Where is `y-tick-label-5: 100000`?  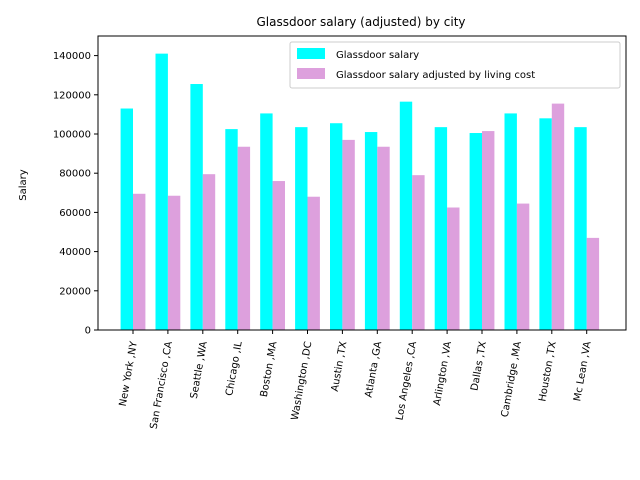 y-tick-label-5: 100000 is located at coordinates (72, 135).